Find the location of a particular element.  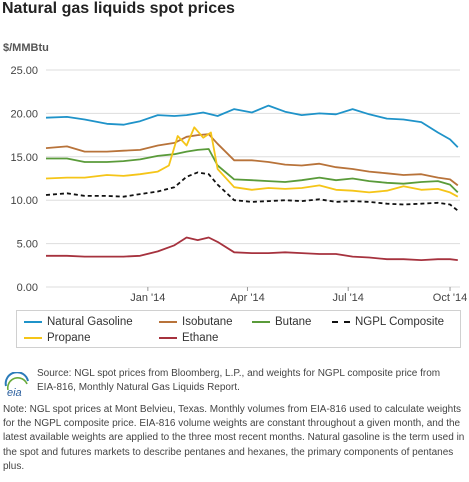

x-tick-label: Apr '14 is located at coordinates (247, 298).